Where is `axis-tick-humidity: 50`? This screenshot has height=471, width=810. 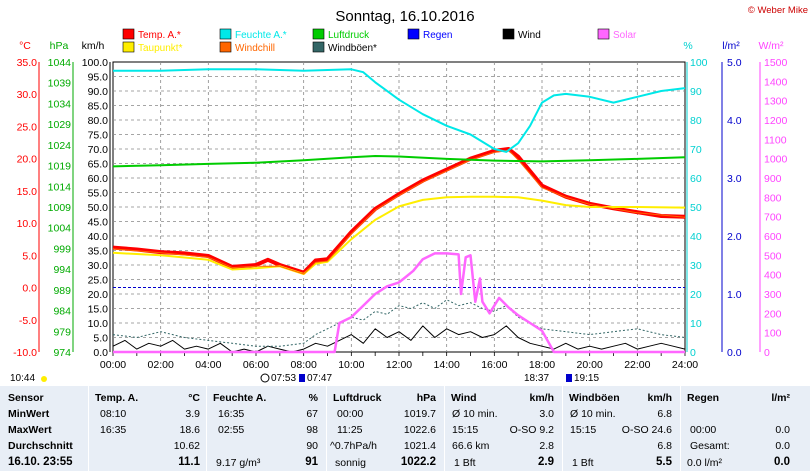
axis-tick-humidity: 50 is located at coordinates (696, 208).